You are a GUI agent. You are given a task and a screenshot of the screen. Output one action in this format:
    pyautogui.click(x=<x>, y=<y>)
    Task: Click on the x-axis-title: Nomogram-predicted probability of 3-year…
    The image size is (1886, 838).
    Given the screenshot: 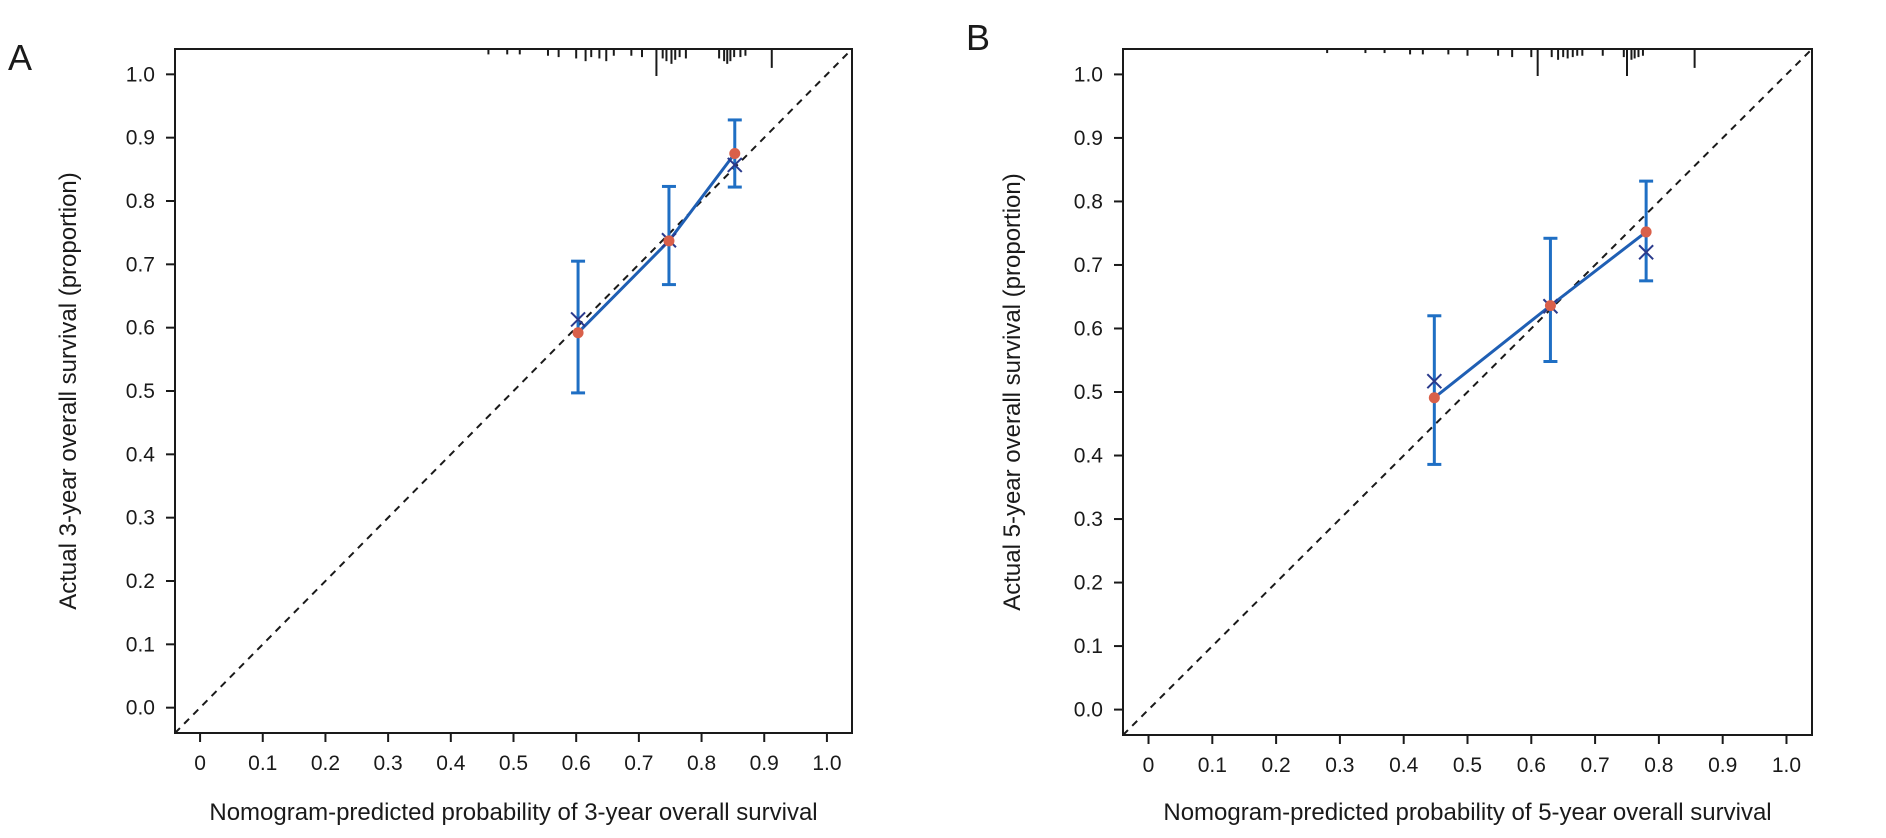 What is the action you would take?
    pyautogui.click(x=513, y=812)
    